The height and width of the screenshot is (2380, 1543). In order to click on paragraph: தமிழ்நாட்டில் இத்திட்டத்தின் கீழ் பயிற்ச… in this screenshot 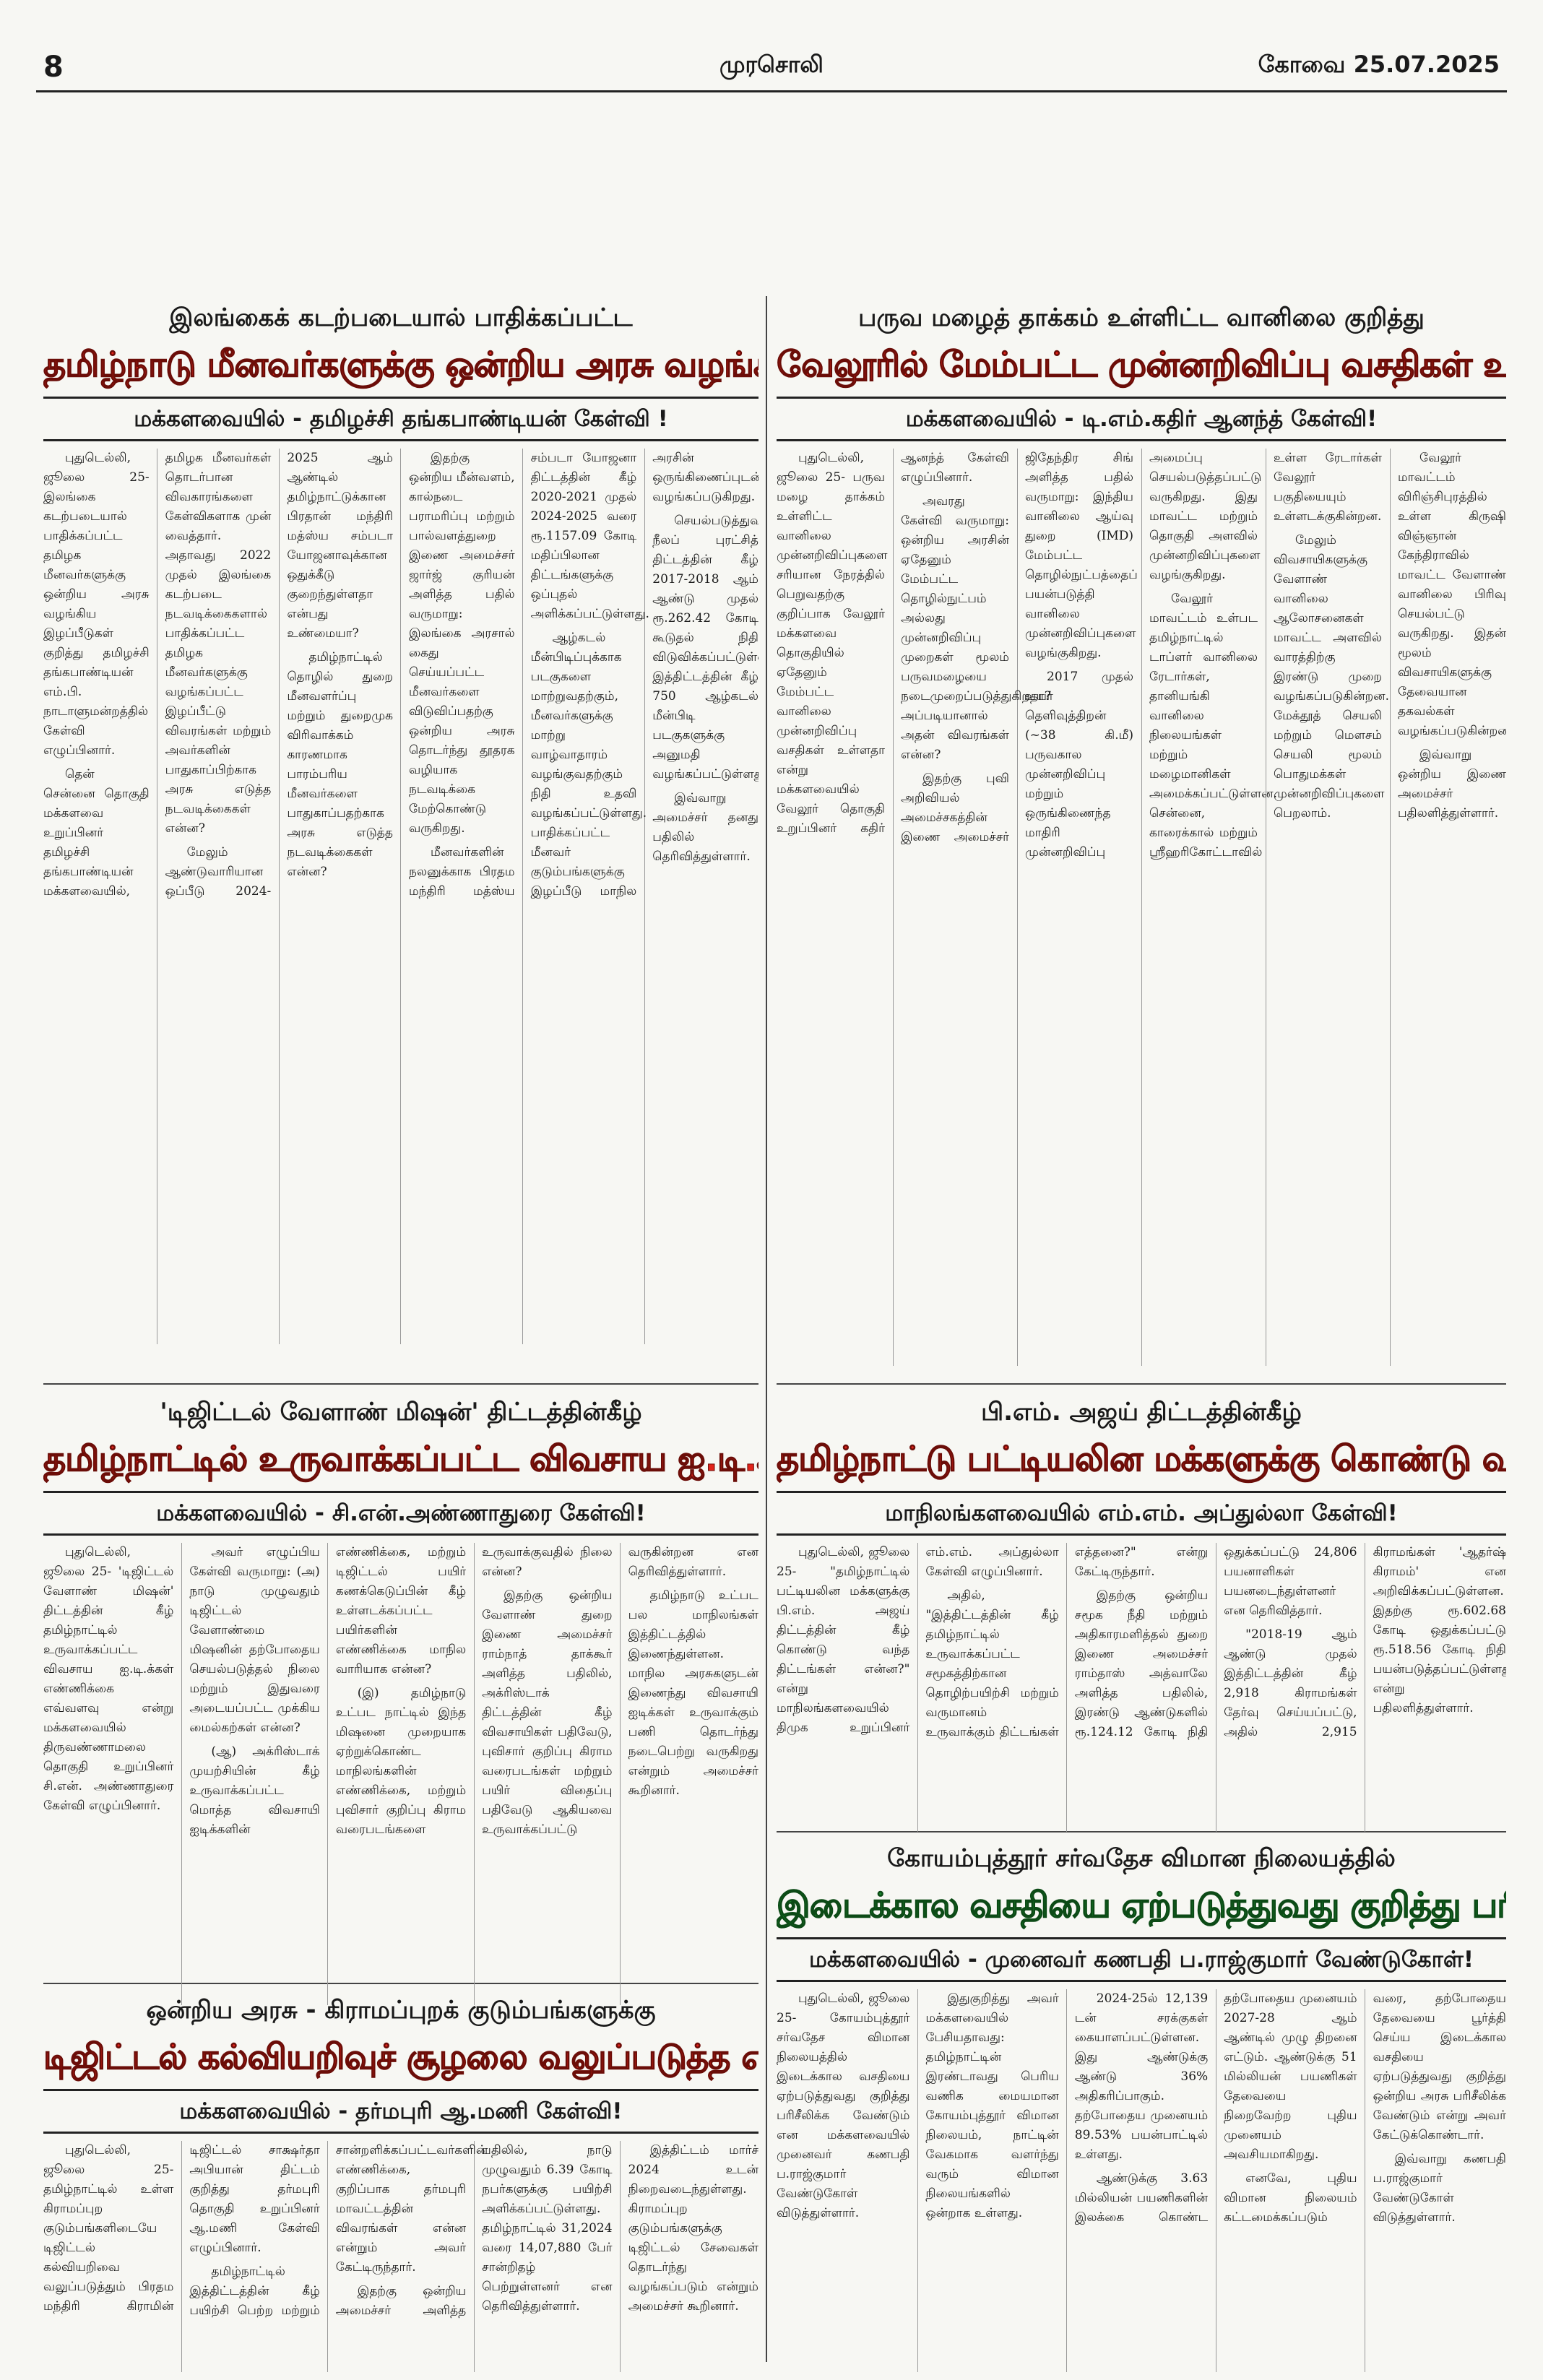, I will do `click(338, 2230)`.